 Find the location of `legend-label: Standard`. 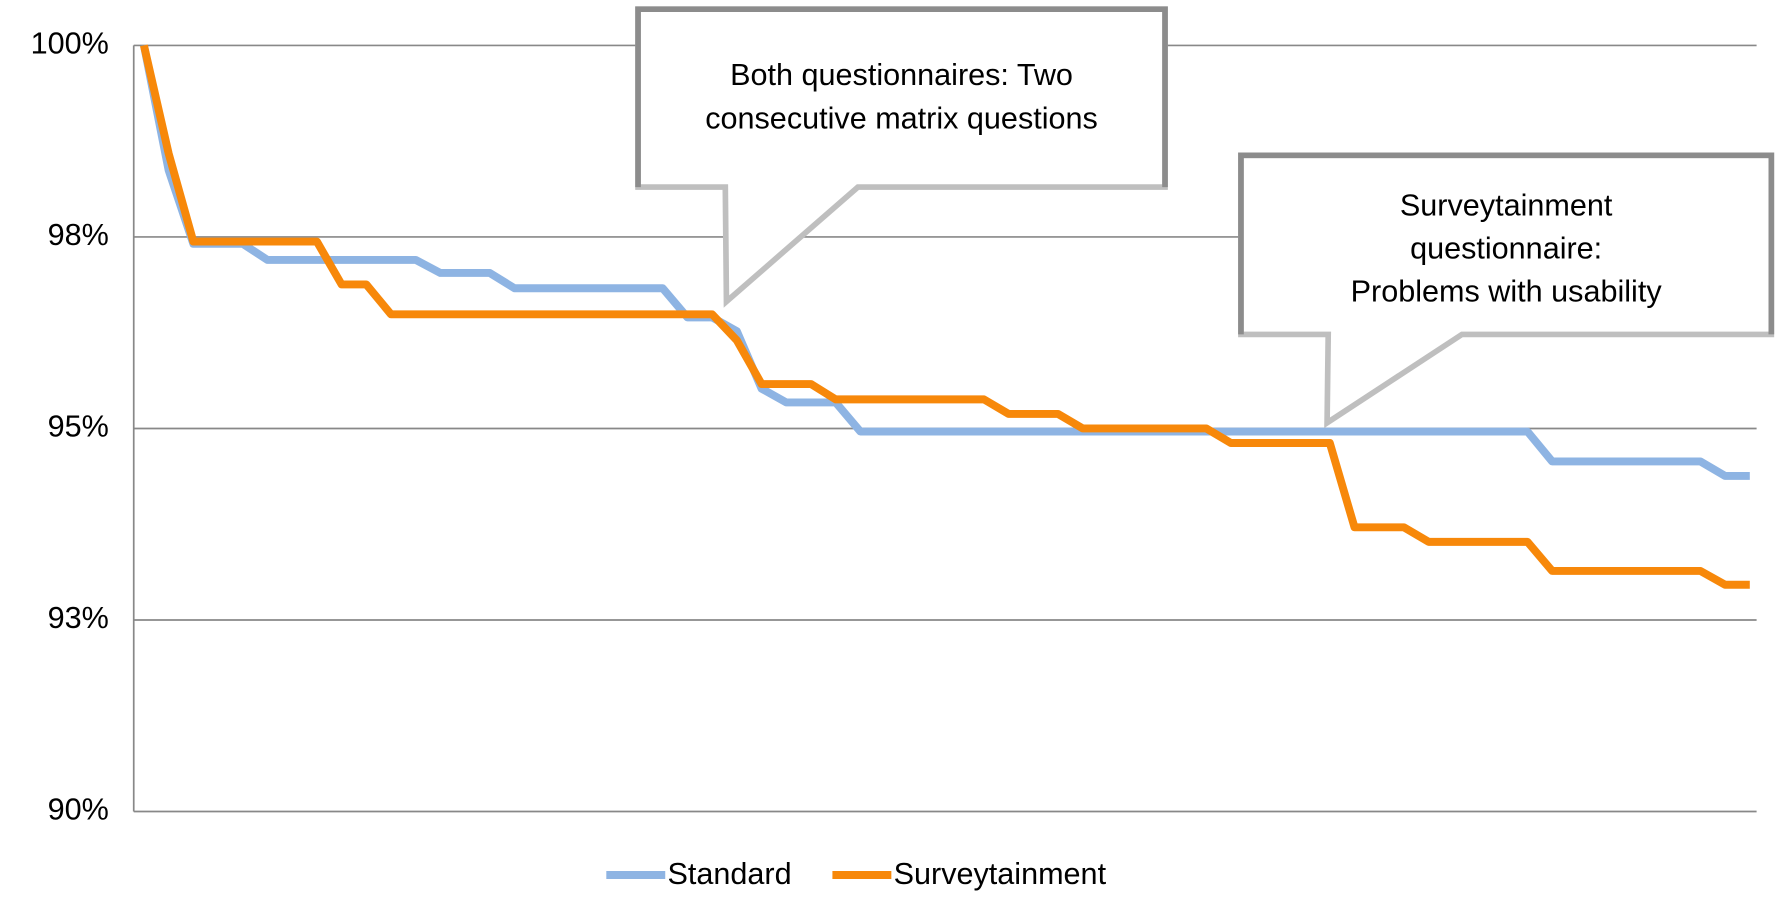

legend-label: Standard is located at coordinates (730, 874).